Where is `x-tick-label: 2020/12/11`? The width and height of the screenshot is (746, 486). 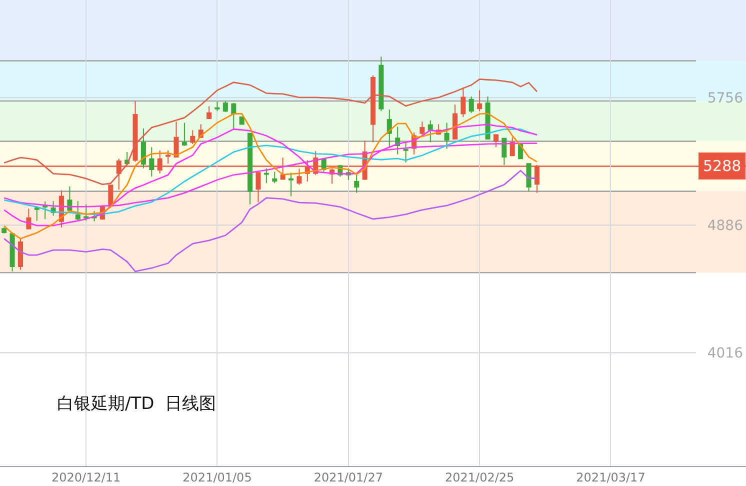 x-tick-label: 2020/12/11 is located at coordinates (86, 477).